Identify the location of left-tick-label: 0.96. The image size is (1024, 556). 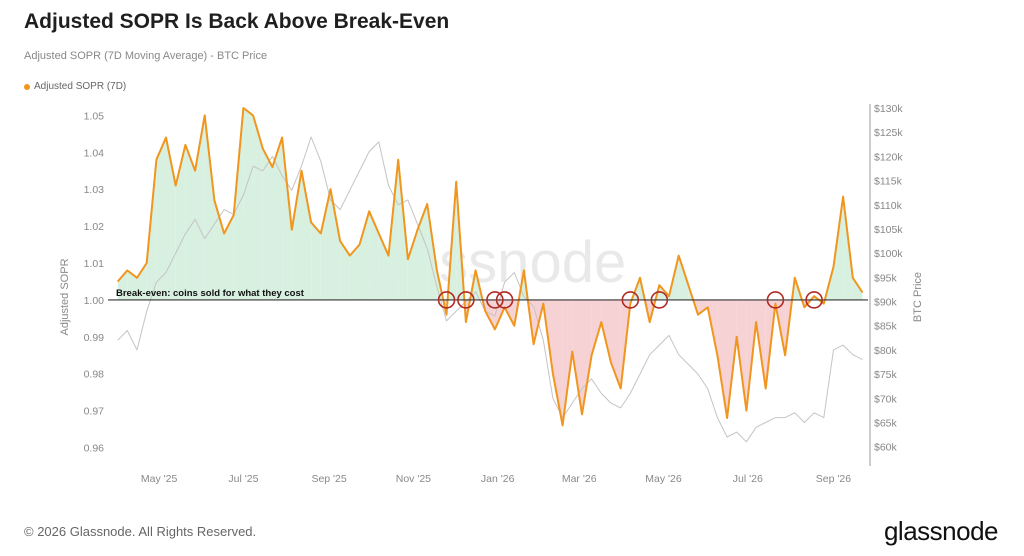
(94, 449).